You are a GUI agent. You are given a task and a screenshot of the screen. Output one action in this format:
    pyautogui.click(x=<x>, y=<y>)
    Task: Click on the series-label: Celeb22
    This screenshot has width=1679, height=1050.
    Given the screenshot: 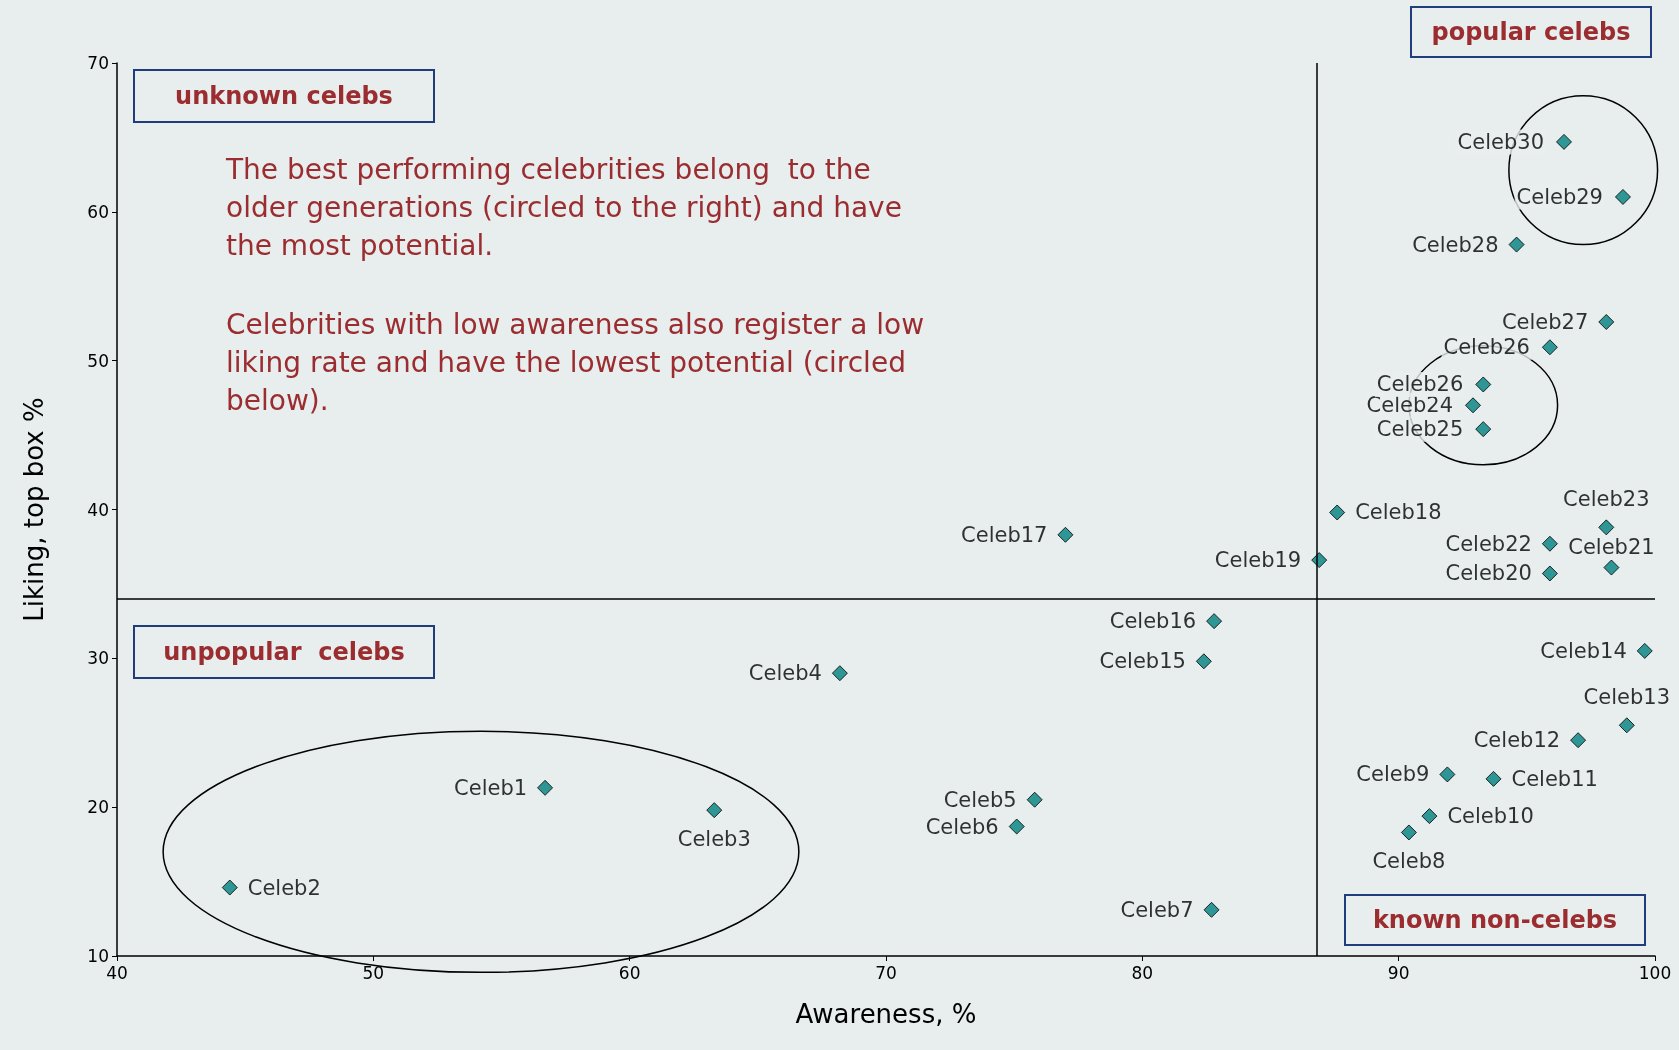 What is the action you would take?
    pyautogui.click(x=1488, y=543)
    